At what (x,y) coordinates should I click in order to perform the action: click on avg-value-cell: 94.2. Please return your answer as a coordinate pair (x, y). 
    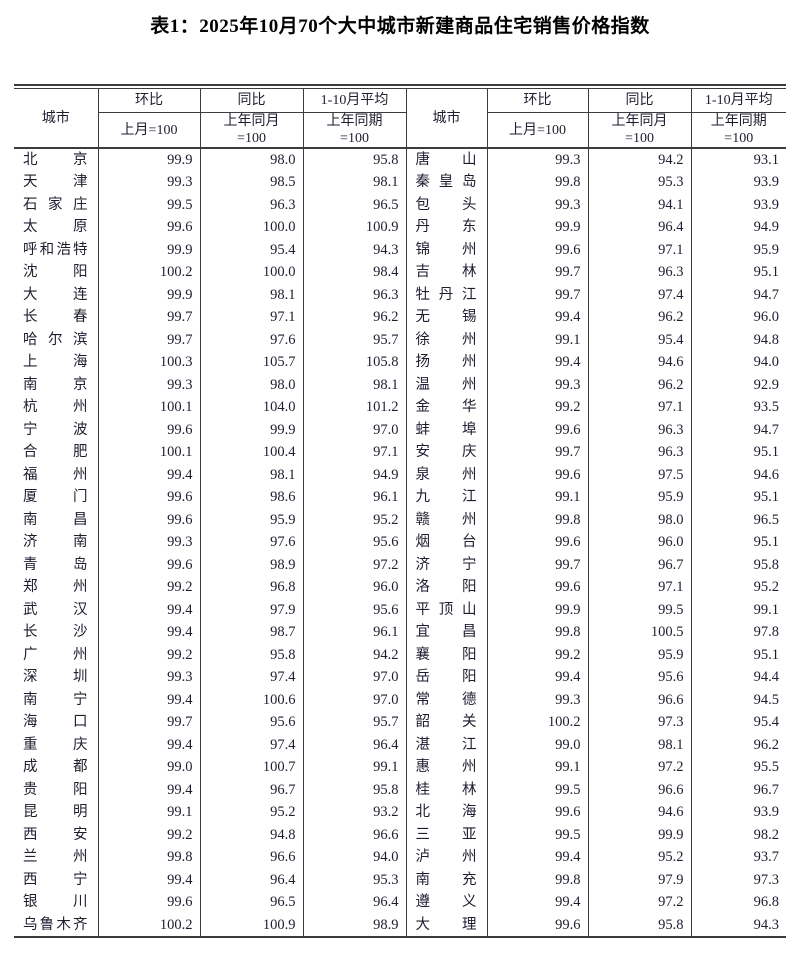
    Looking at the image, I should click on (355, 654).